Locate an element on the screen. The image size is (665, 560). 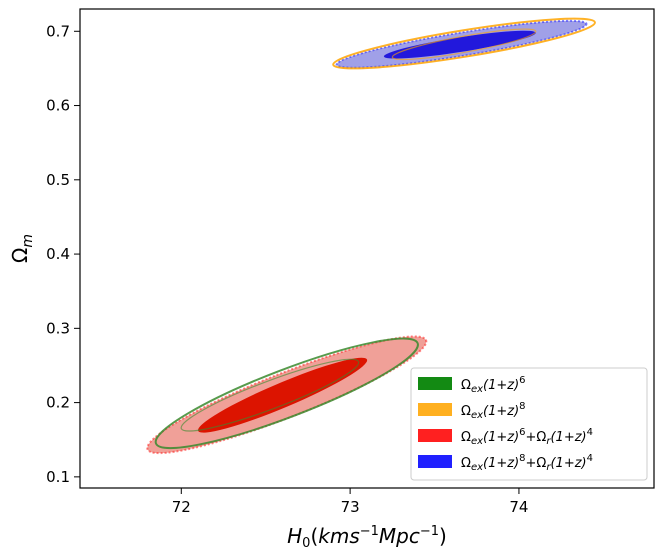
legend-label: Ωex(1+z)8+Ωr(1+z)4 is located at coordinates (527, 463).